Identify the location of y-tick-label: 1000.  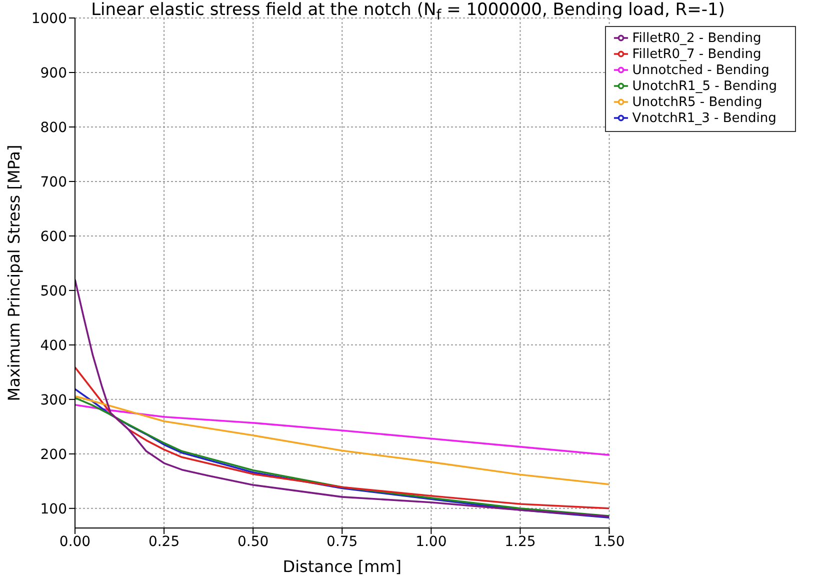
(49, 18).